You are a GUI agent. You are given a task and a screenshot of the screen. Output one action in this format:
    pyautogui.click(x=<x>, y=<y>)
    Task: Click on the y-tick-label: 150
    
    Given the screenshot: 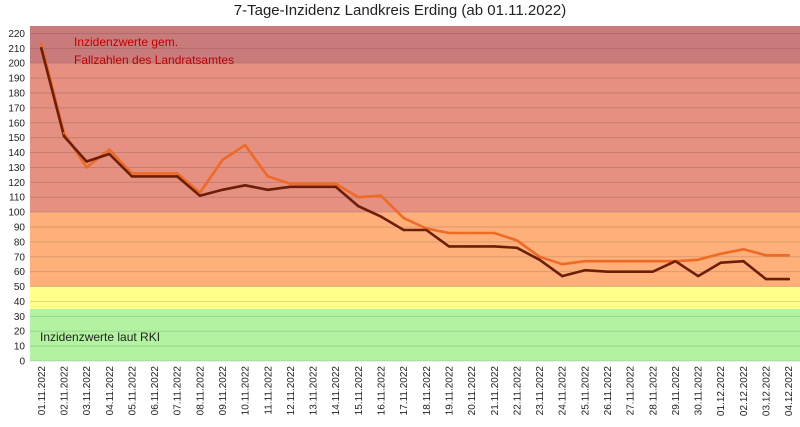 What is the action you would take?
    pyautogui.click(x=16, y=138)
    